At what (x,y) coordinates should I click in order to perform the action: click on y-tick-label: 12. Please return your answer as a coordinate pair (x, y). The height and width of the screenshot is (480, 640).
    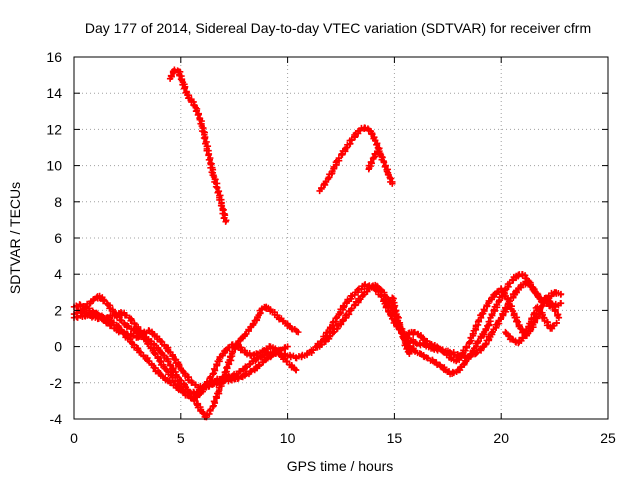
    Looking at the image, I should click on (54, 129).